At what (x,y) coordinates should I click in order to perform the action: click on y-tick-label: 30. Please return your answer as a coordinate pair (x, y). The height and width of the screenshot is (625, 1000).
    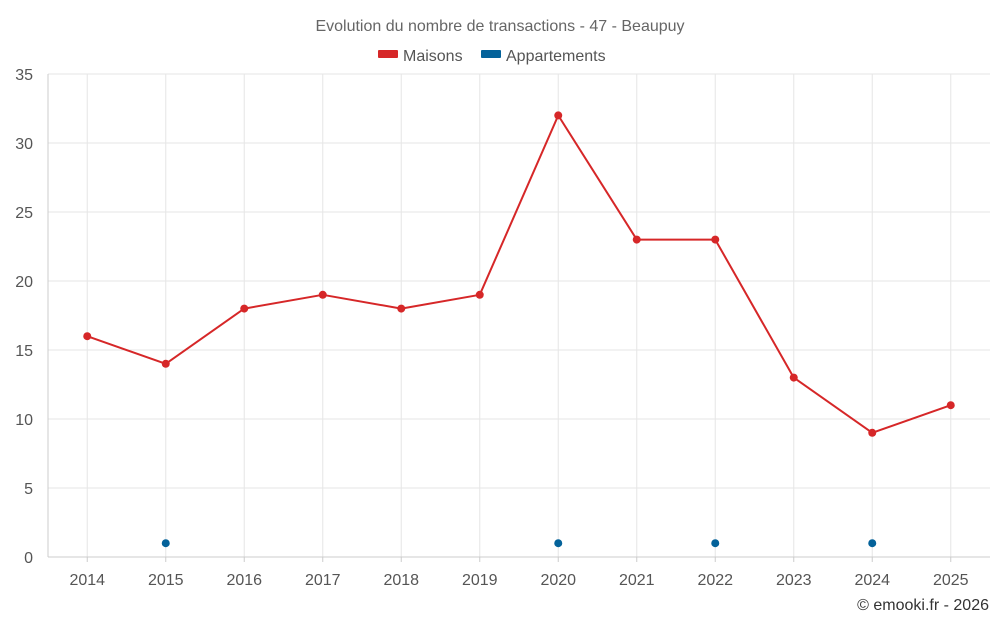
    Looking at the image, I should click on (24, 144).